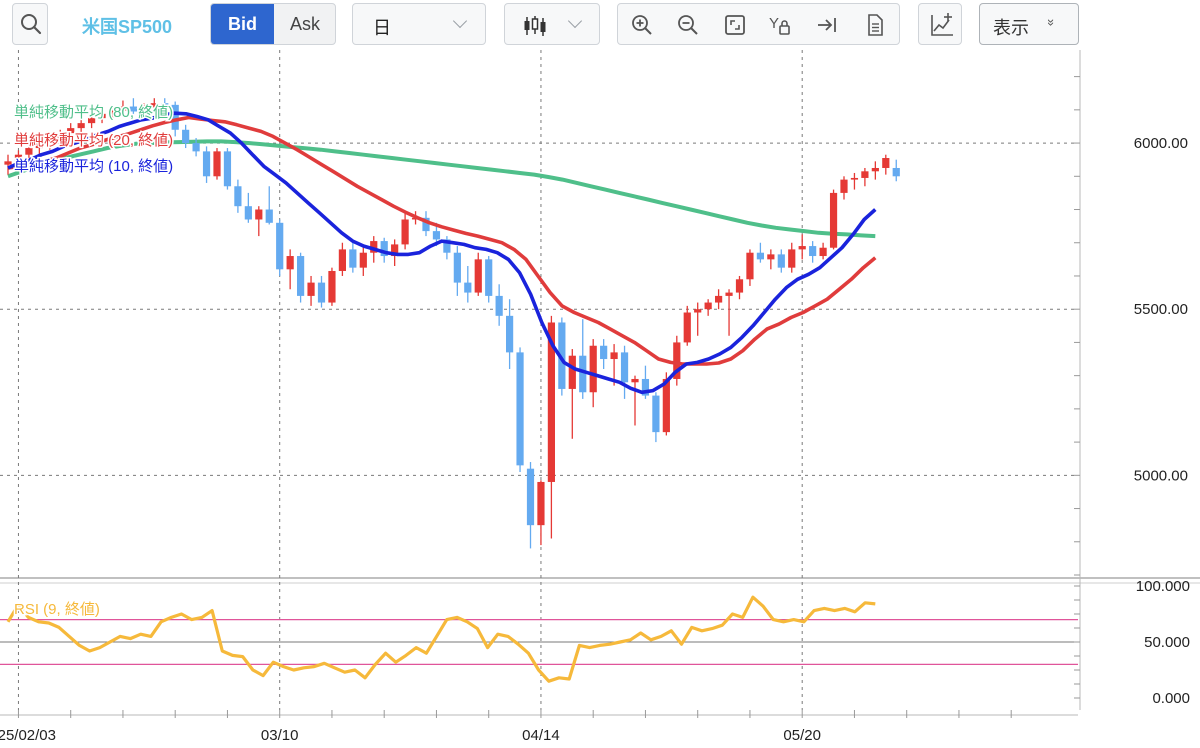  I want to click on x-tick-label: 05/20, so click(802, 735).